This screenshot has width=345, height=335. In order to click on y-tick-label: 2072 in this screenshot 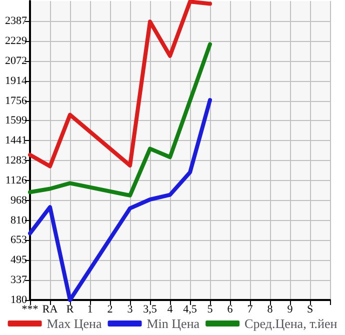, I will do `click(16, 60)`.